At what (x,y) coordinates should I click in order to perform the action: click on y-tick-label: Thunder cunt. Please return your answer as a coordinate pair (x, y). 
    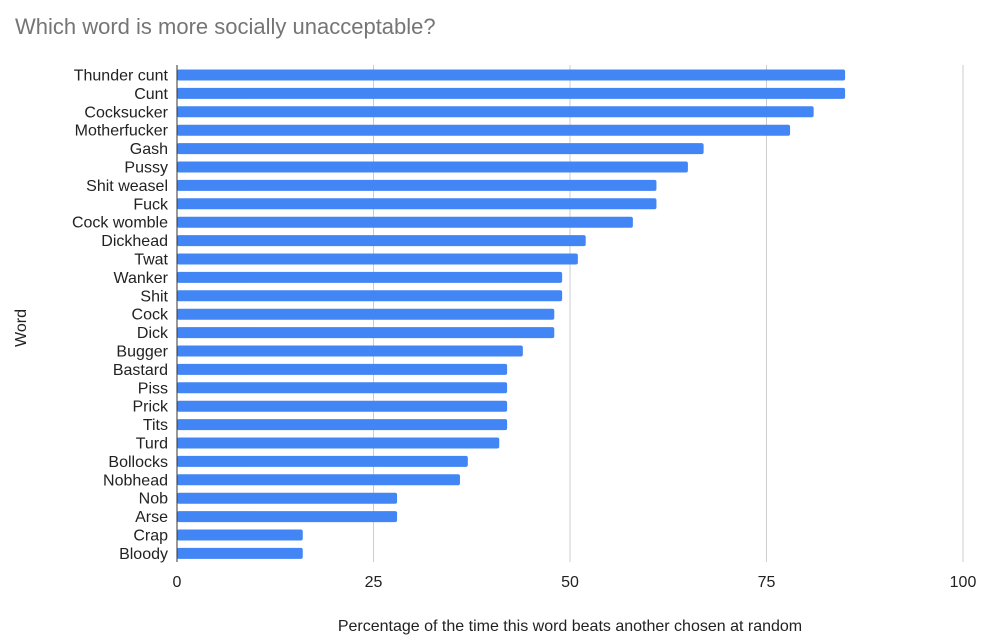
    Looking at the image, I should click on (121, 76).